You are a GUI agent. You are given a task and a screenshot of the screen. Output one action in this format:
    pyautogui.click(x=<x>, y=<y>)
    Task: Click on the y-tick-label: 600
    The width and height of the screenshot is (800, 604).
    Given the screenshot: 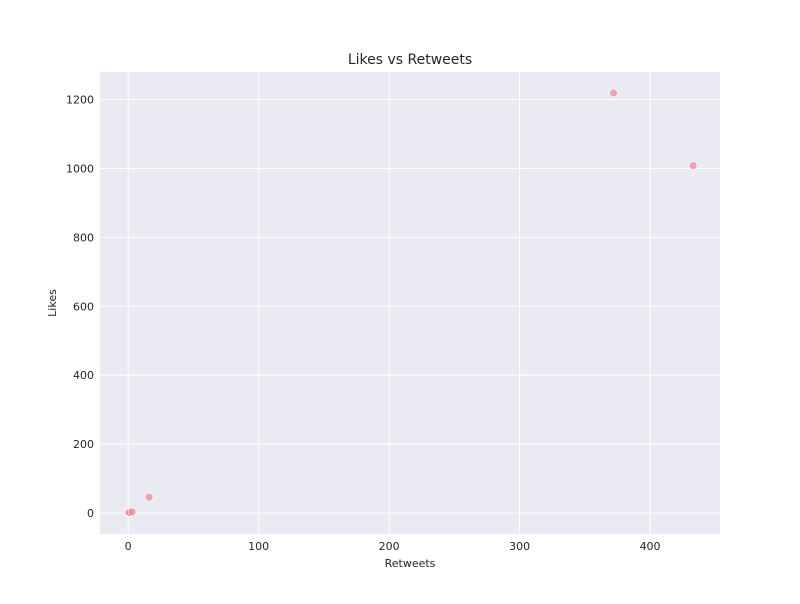 What is the action you would take?
    pyautogui.click(x=83, y=306)
    